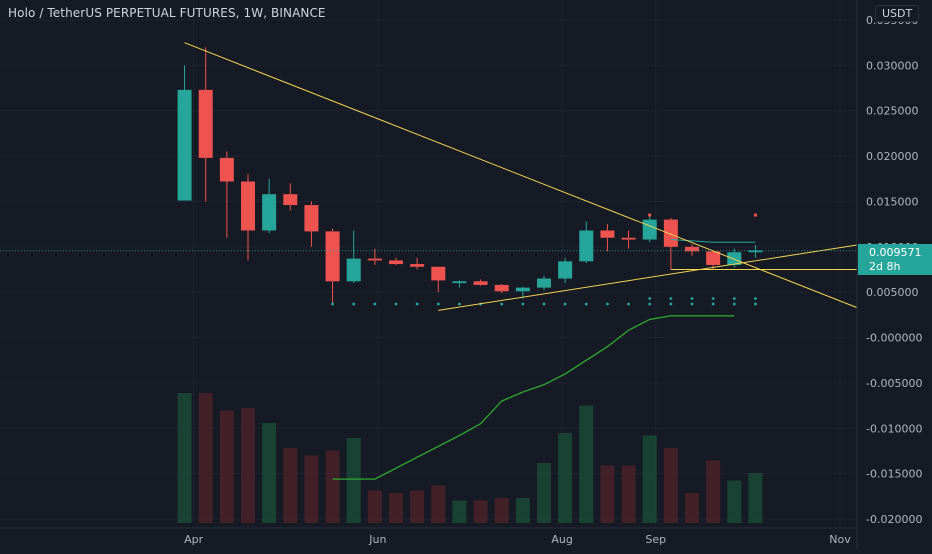 The image size is (932, 554). I want to click on currency-badge: USDT, so click(897, 13).